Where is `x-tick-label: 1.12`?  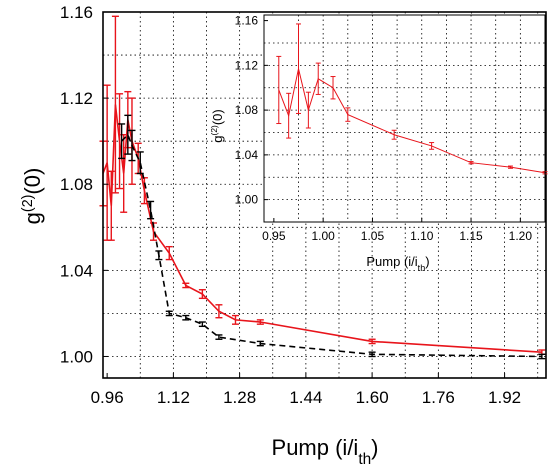
x-tick-label: 1.12 is located at coordinates (173, 397).